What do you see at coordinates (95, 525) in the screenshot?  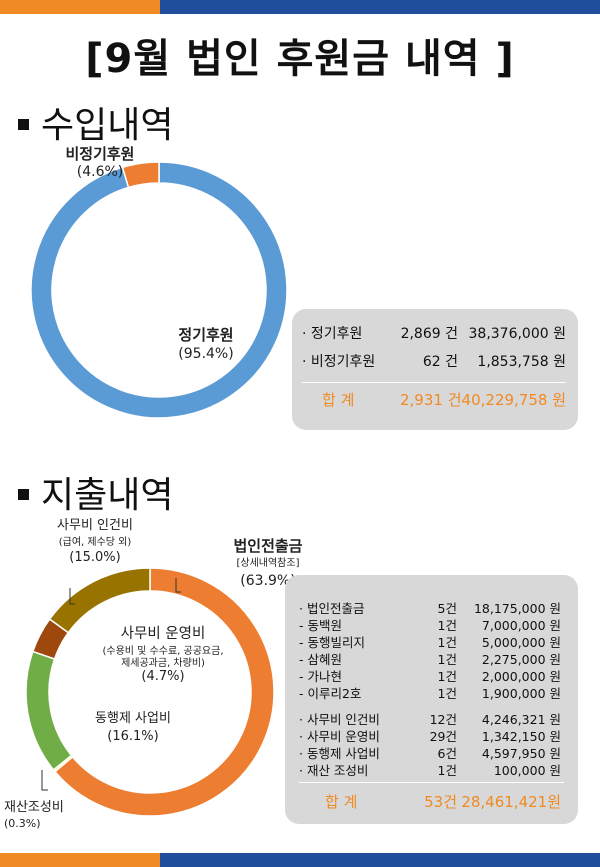 I see `expense-label-personnel-name: 사무비 인건비` at bounding box center [95, 525].